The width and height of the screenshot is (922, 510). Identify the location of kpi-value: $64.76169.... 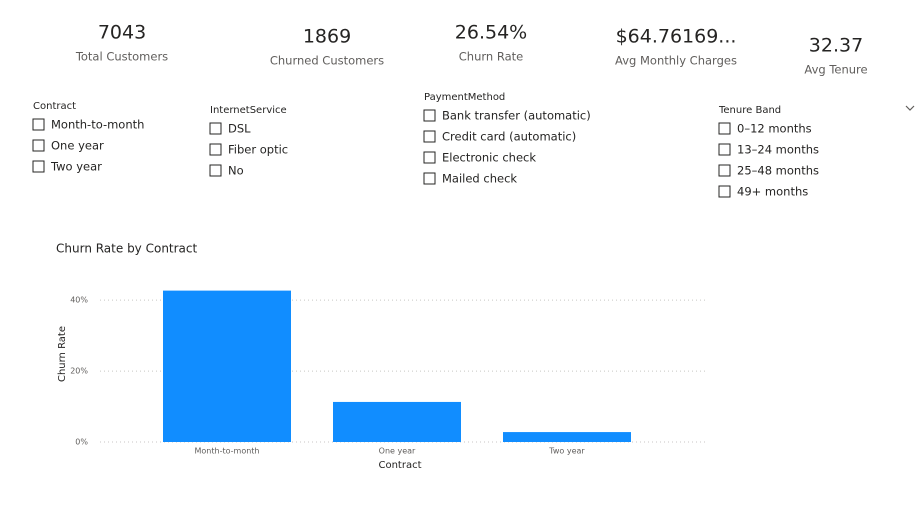
(676, 37).